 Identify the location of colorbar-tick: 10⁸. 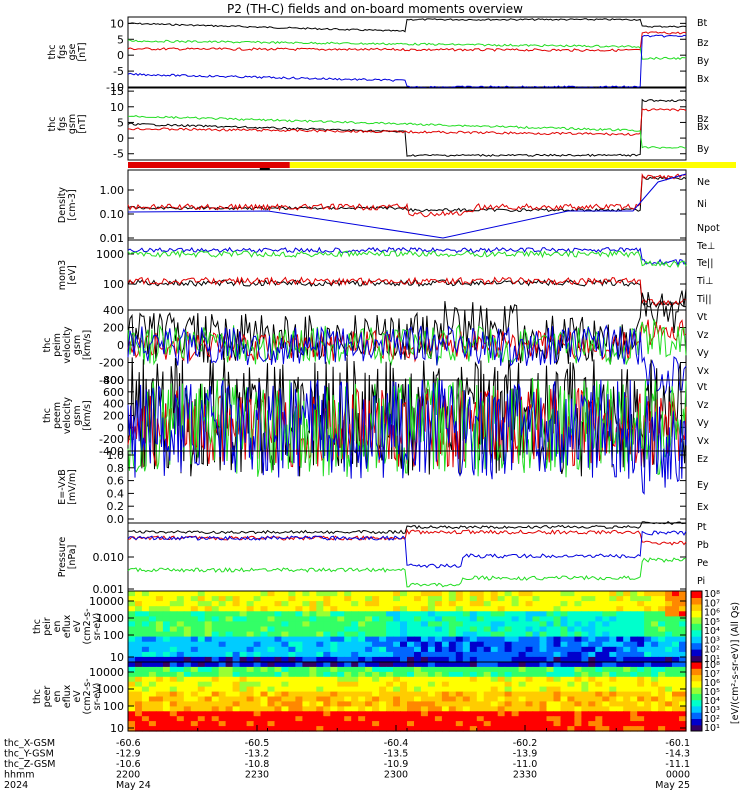
(712, 665).